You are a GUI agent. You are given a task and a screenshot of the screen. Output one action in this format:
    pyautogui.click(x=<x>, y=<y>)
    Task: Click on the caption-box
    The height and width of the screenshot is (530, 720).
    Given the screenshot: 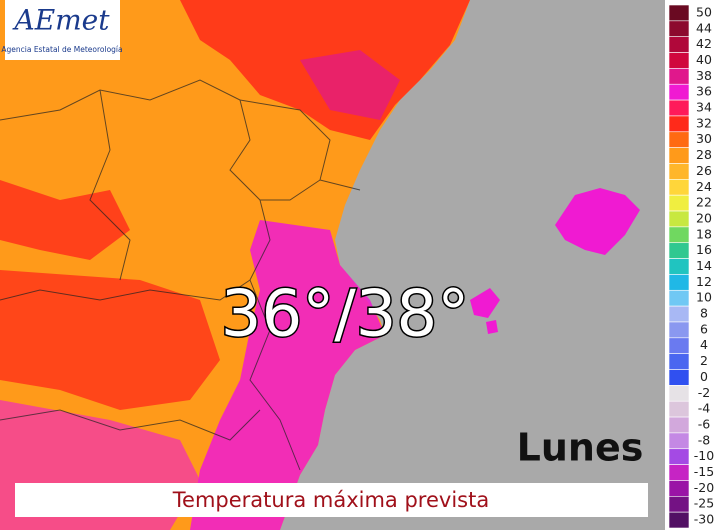 What is the action you would take?
    pyautogui.click(x=331, y=500)
    